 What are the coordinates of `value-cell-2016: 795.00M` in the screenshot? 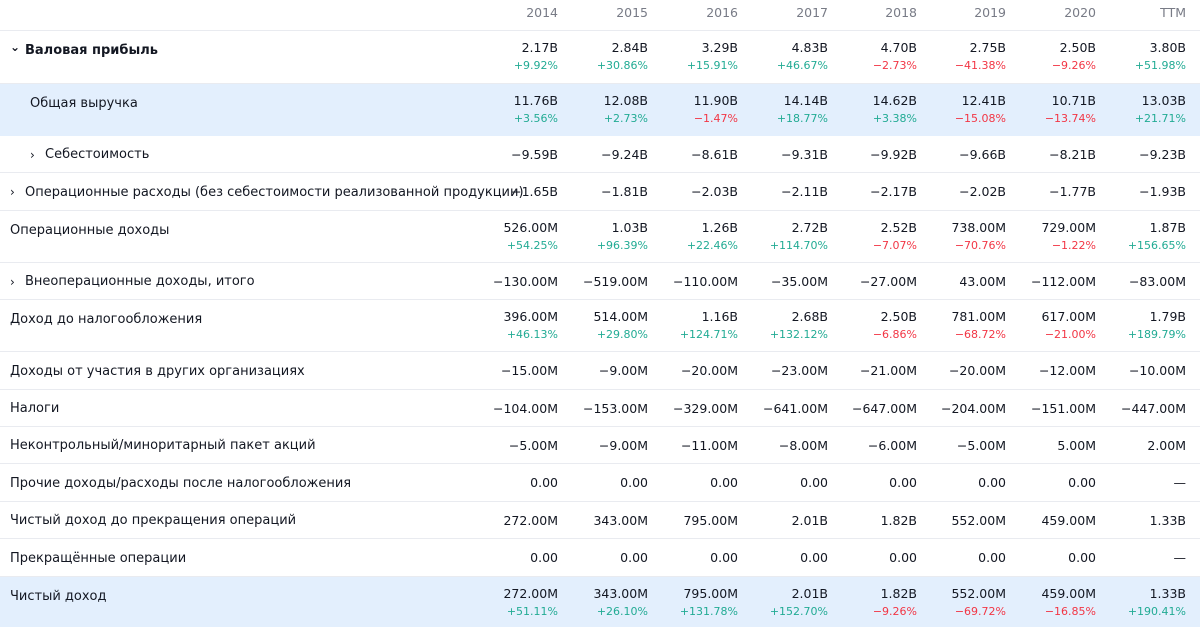 It's located at (693, 521).